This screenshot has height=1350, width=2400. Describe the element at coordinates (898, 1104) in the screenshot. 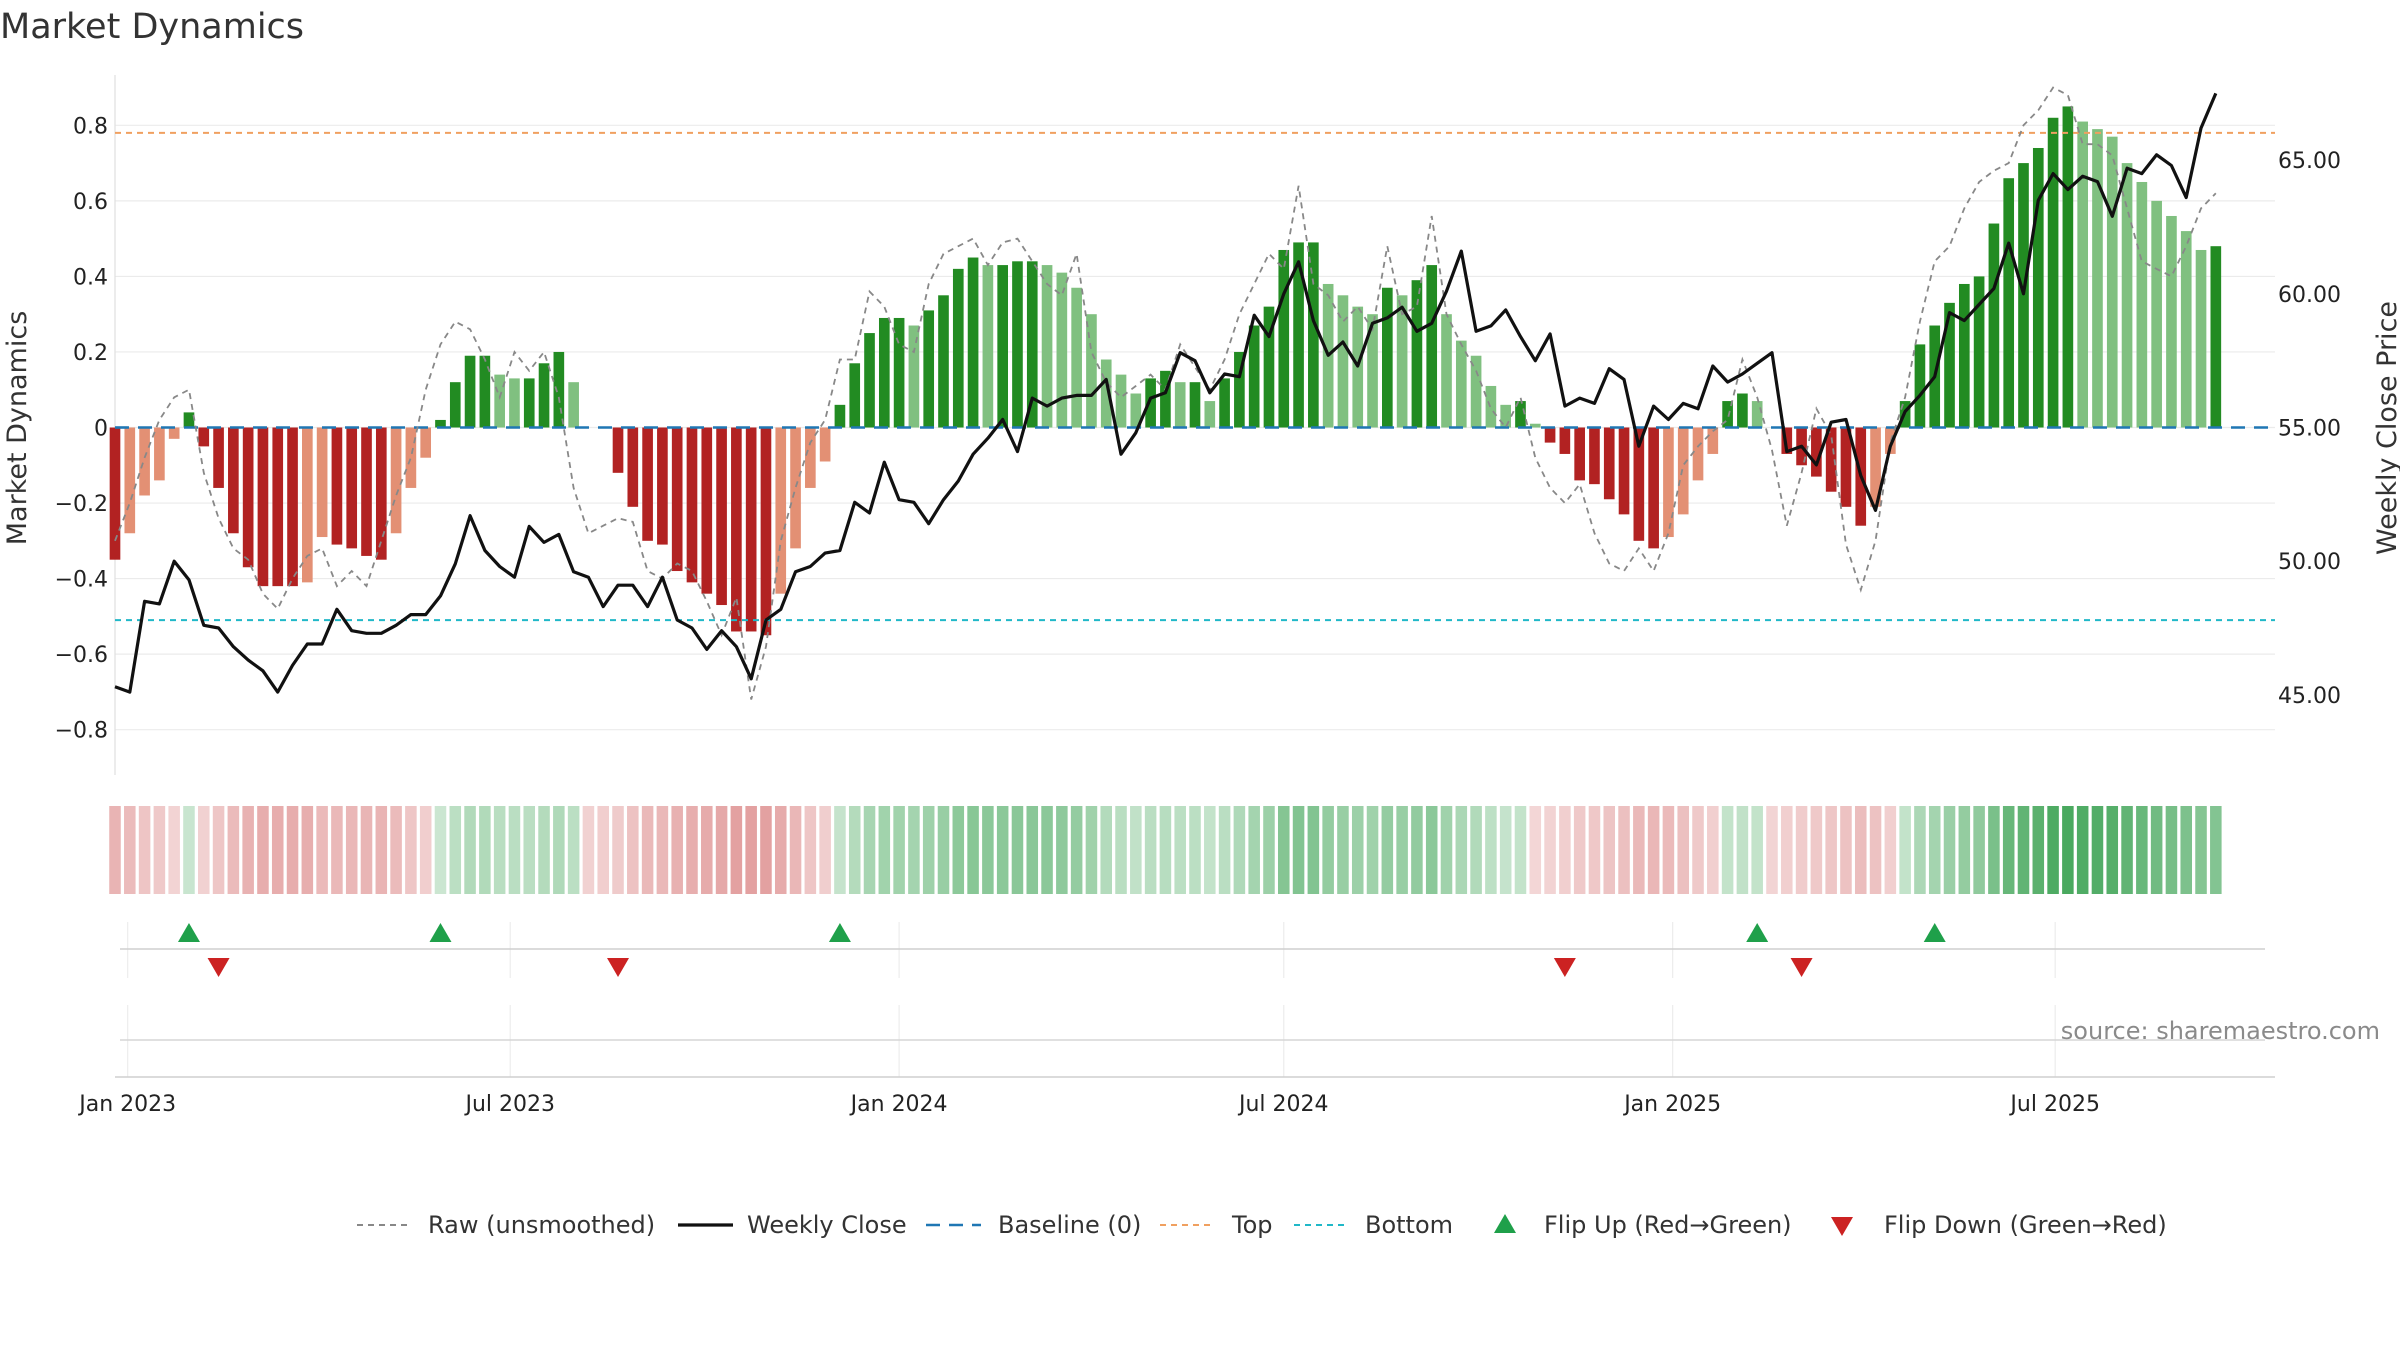

I see `x-tick-label: Jan 2024` at that location.